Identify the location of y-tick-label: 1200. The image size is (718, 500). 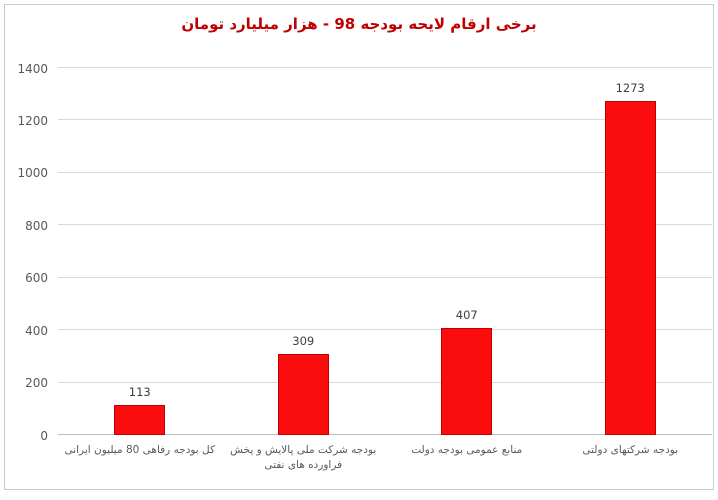
(32, 120).